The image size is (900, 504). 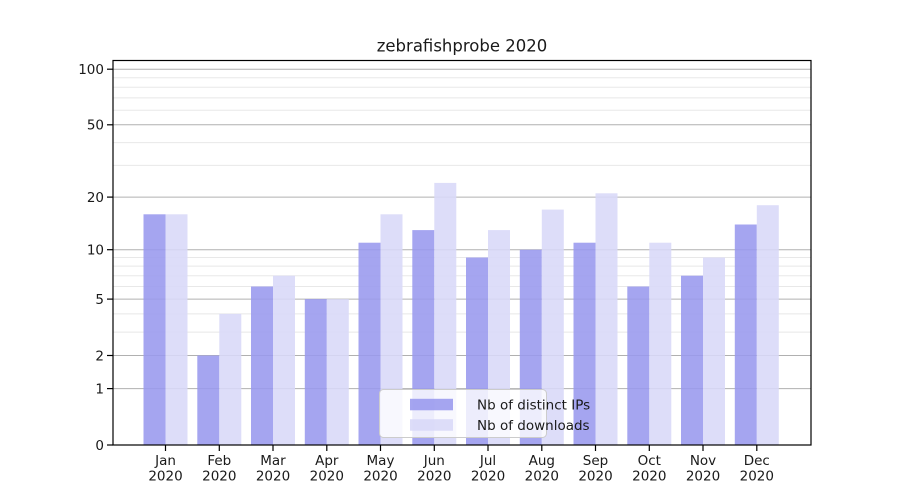 I want to click on bar-downloads-sep, so click(x=606, y=319).